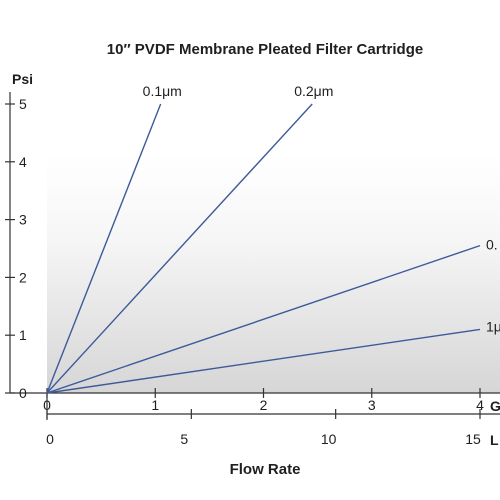 The width and height of the screenshot is (500, 500). I want to click on x-tick-label-l-1: 5, so click(184, 439).